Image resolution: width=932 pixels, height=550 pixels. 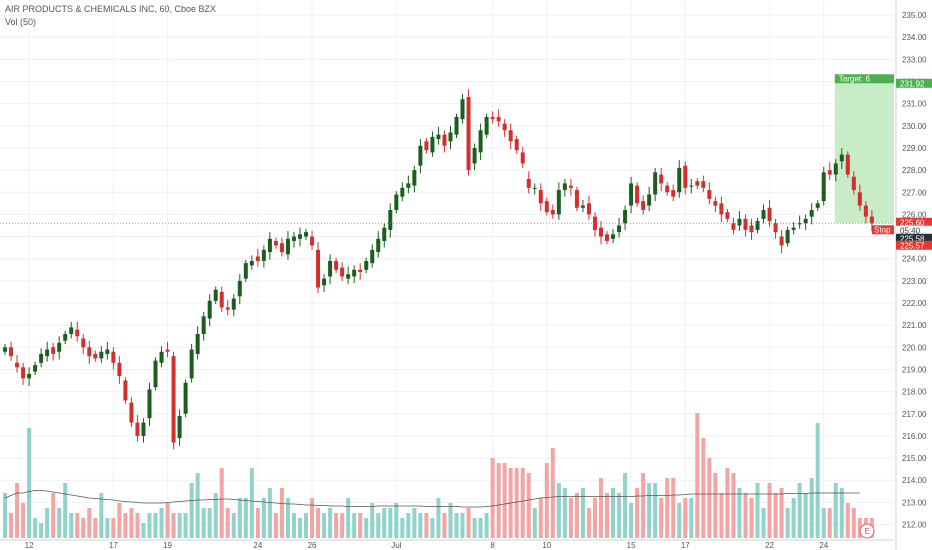 What do you see at coordinates (910, 230) in the screenshot?
I see `price-tag-text: 05:40` at bounding box center [910, 230].